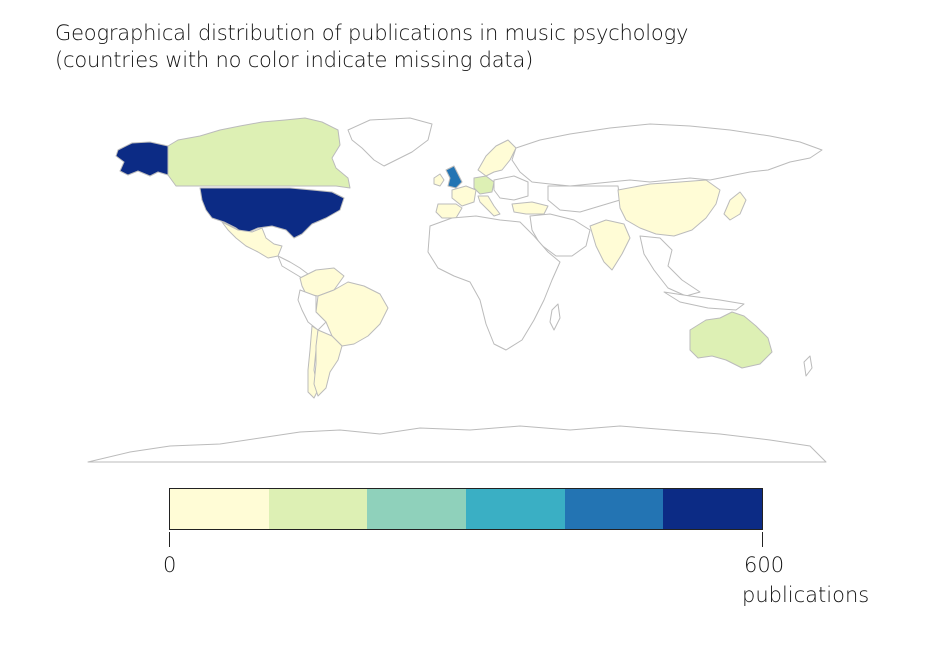 The height and width of the screenshot is (649, 949). Describe the element at coordinates (252, 240) in the screenshot. I see `country-mexico` at that location.